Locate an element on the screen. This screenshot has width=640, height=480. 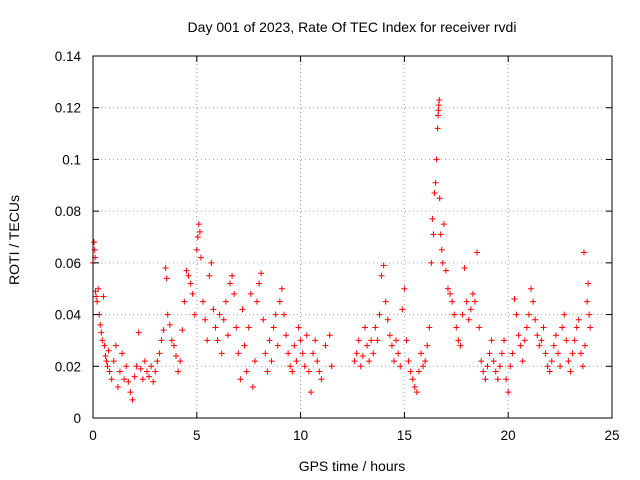
x-tick-label: 5 is located at coordinates (197, 435).